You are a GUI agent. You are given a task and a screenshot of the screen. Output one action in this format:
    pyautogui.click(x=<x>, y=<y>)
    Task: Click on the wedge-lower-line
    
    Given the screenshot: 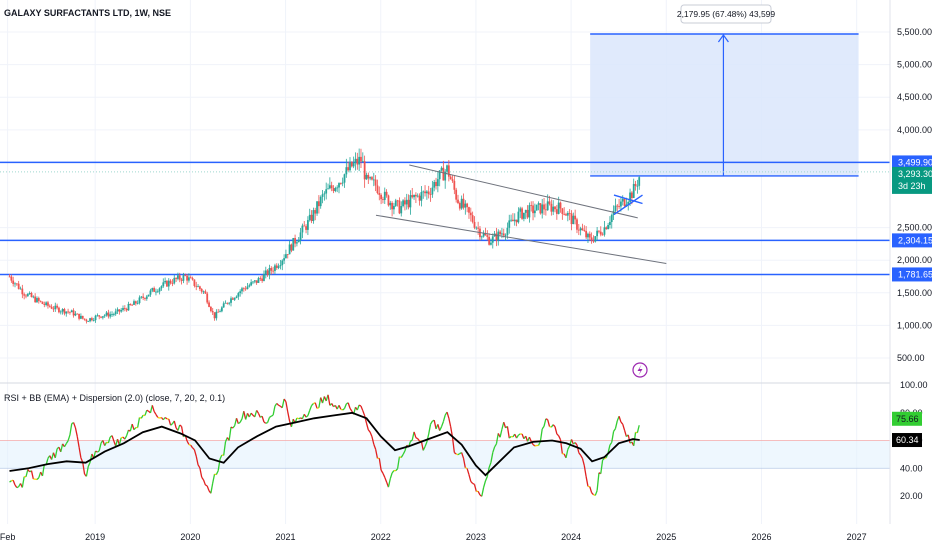 What is the action you would take?
    pyautogui.click(x=628, y=205)
    